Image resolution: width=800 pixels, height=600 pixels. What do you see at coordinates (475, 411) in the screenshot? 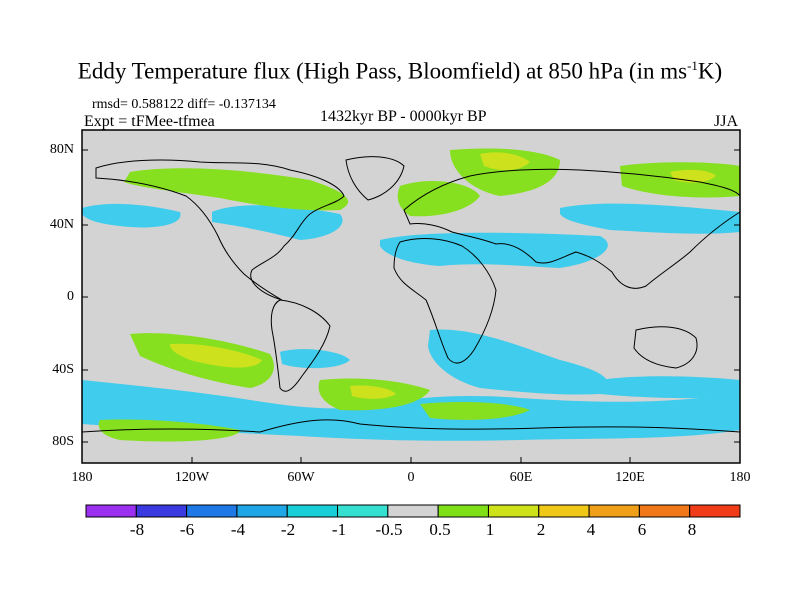
I see `anomaly-s-indian` at bounding box center [475, 411].